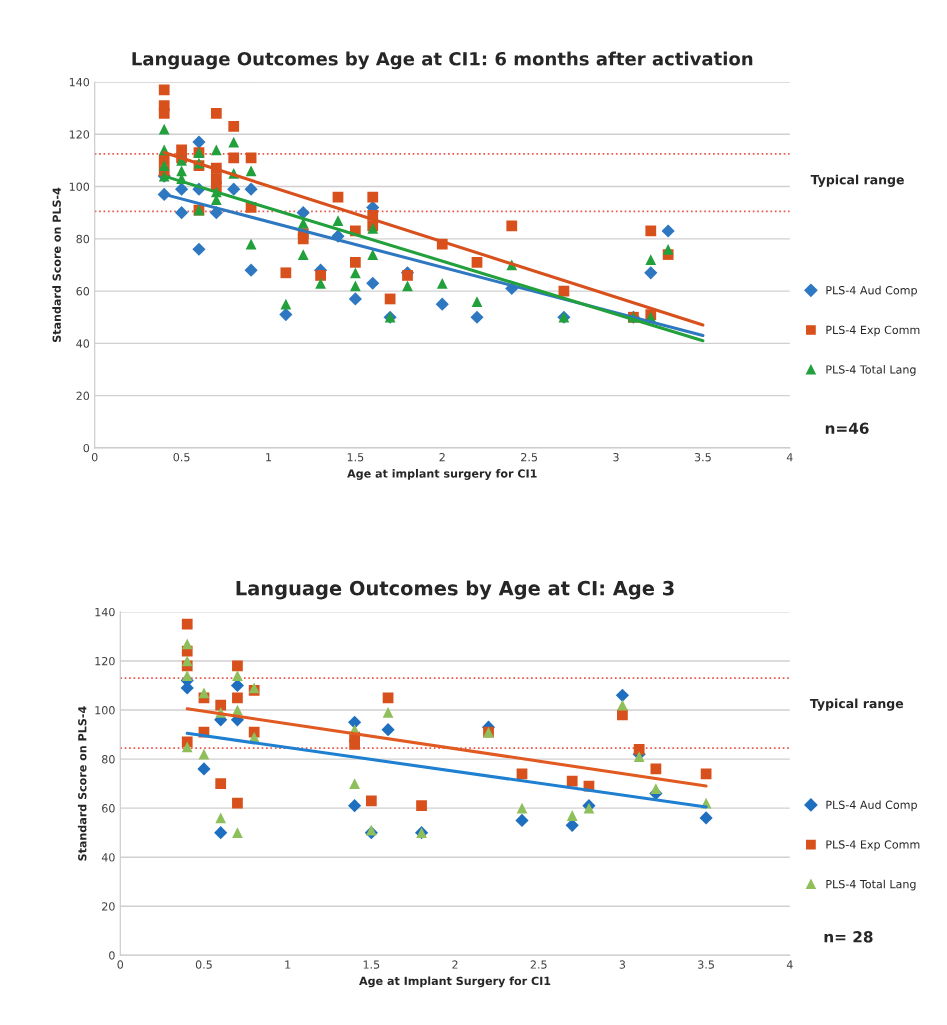  What do you see at coordinates (847, 428) in the screenshot?
I see `text: n=46` at bounding box center [847, 428].